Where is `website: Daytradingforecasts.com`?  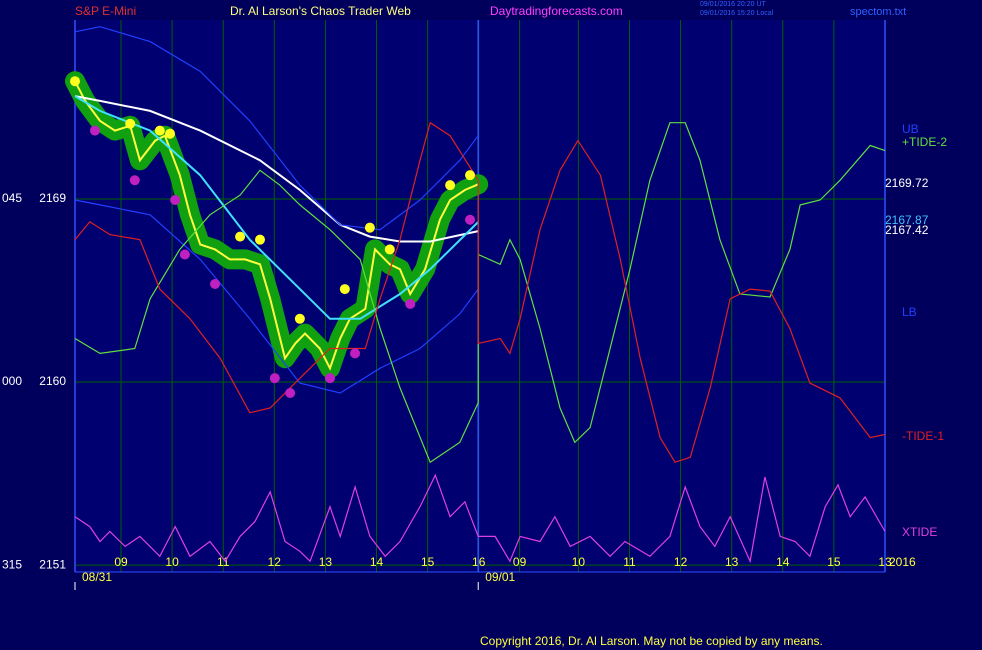 website: Daytradingforecasts.com is located at coordinates (556, 11).